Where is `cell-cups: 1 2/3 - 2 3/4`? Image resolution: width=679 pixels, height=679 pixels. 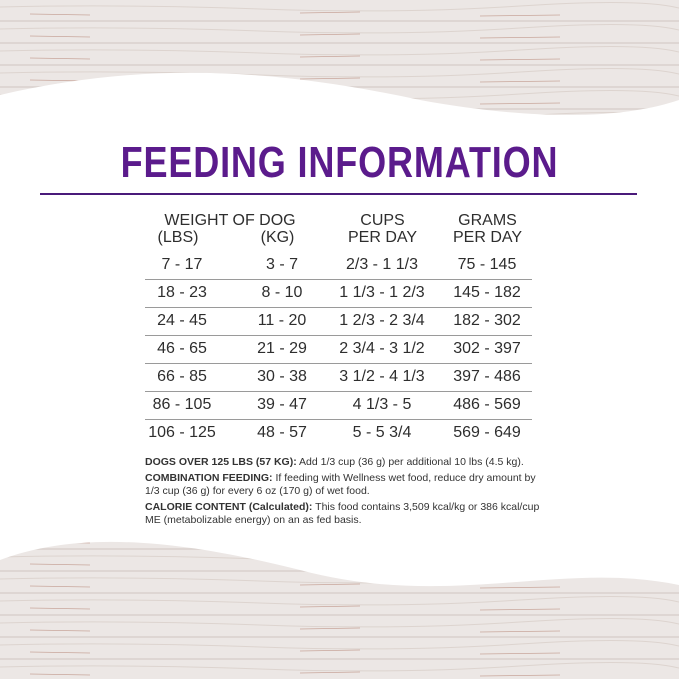
cell-cups: 1 2/3 - 2 3/4 is located at coordinates (382, 320).